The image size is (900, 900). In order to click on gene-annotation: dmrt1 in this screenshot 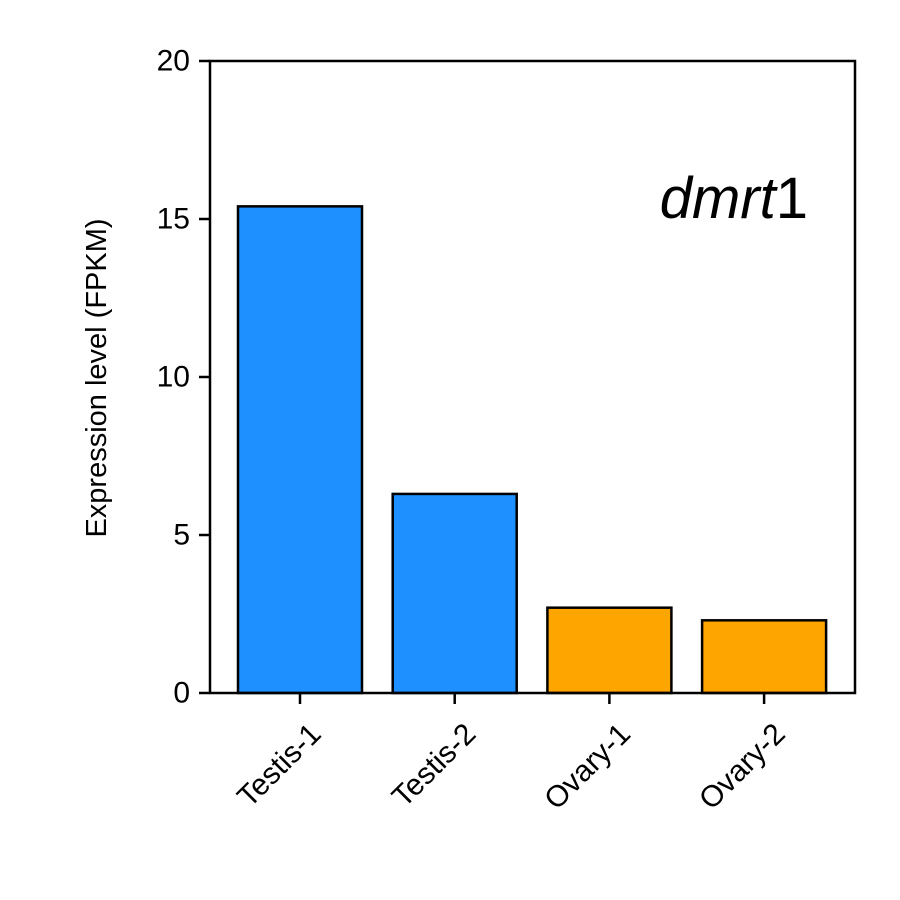, I will do `click(734, 198)`.